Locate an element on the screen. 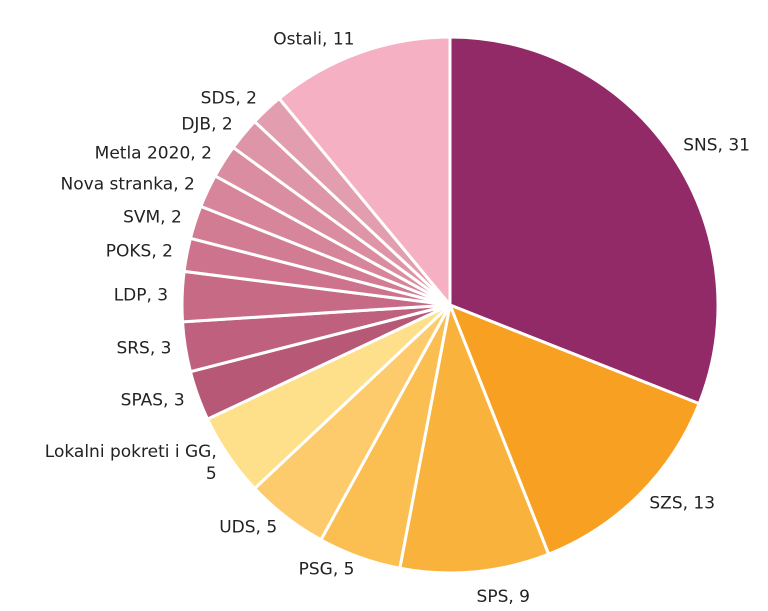 This screenshot has height=611, width=768. slice-label: Lokalni pokreti i GG, 5 is located at coordinates (130, 463).